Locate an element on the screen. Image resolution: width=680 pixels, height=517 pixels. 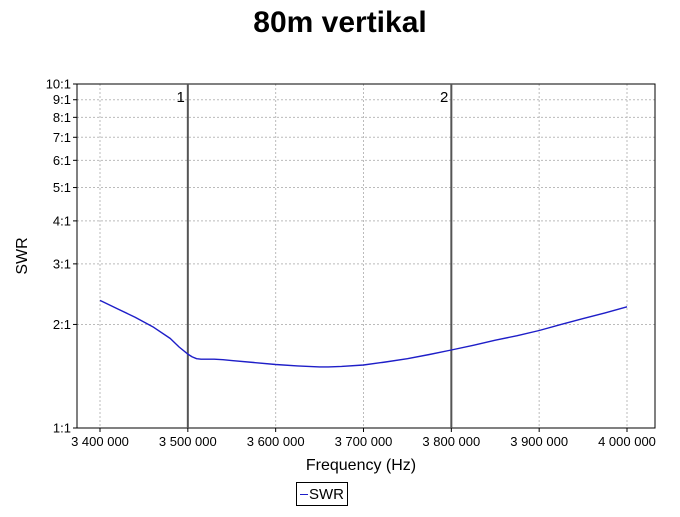
y-tick-label: 10:1 is located at coordinates (58, 84).